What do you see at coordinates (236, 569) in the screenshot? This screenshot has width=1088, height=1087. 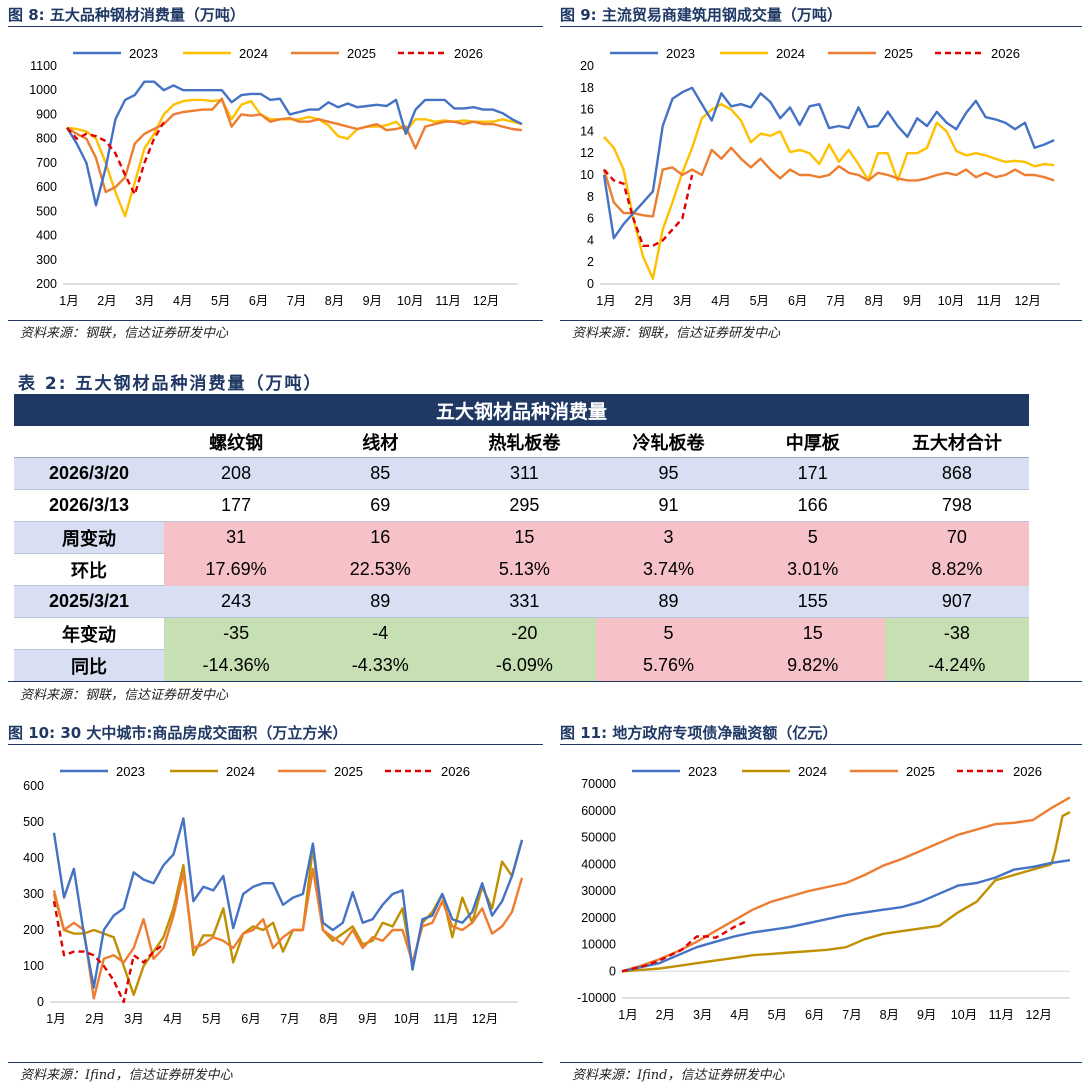 I see `table-cell: 17.69%` at bounding box center [236, 569].